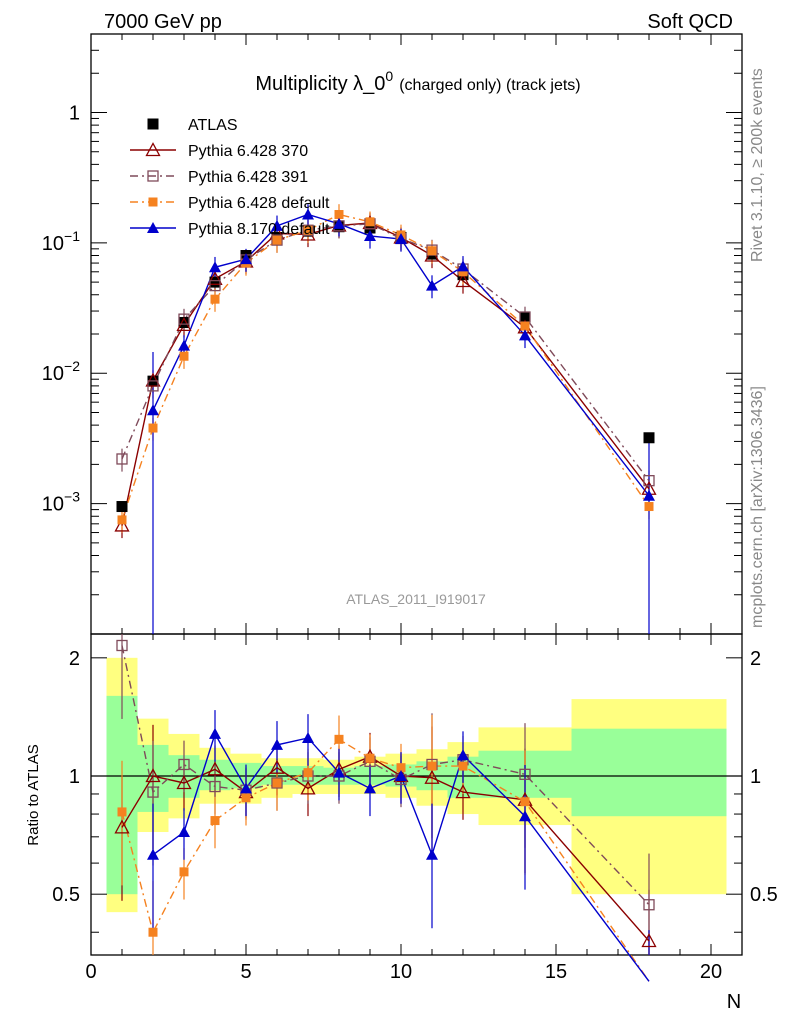 The width and height of the screenshot is (786, 1024). What do you see at coordinates (764, 895) in the screenshot?
I see `ratio-y-tick-label-right-0.5: 0.5` at bounding box center [764, 895].